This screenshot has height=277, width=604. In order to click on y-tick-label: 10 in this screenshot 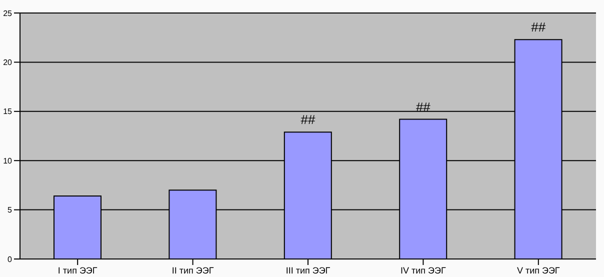, I will do `click(8, 161)`.